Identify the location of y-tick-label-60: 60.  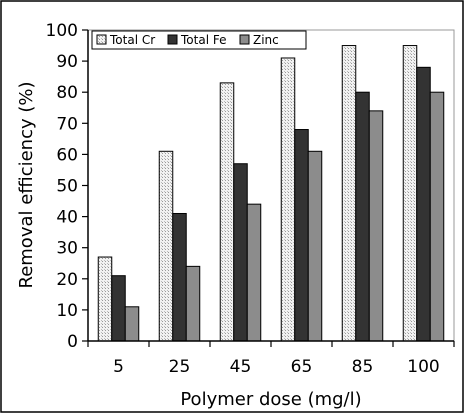
(67, 155).